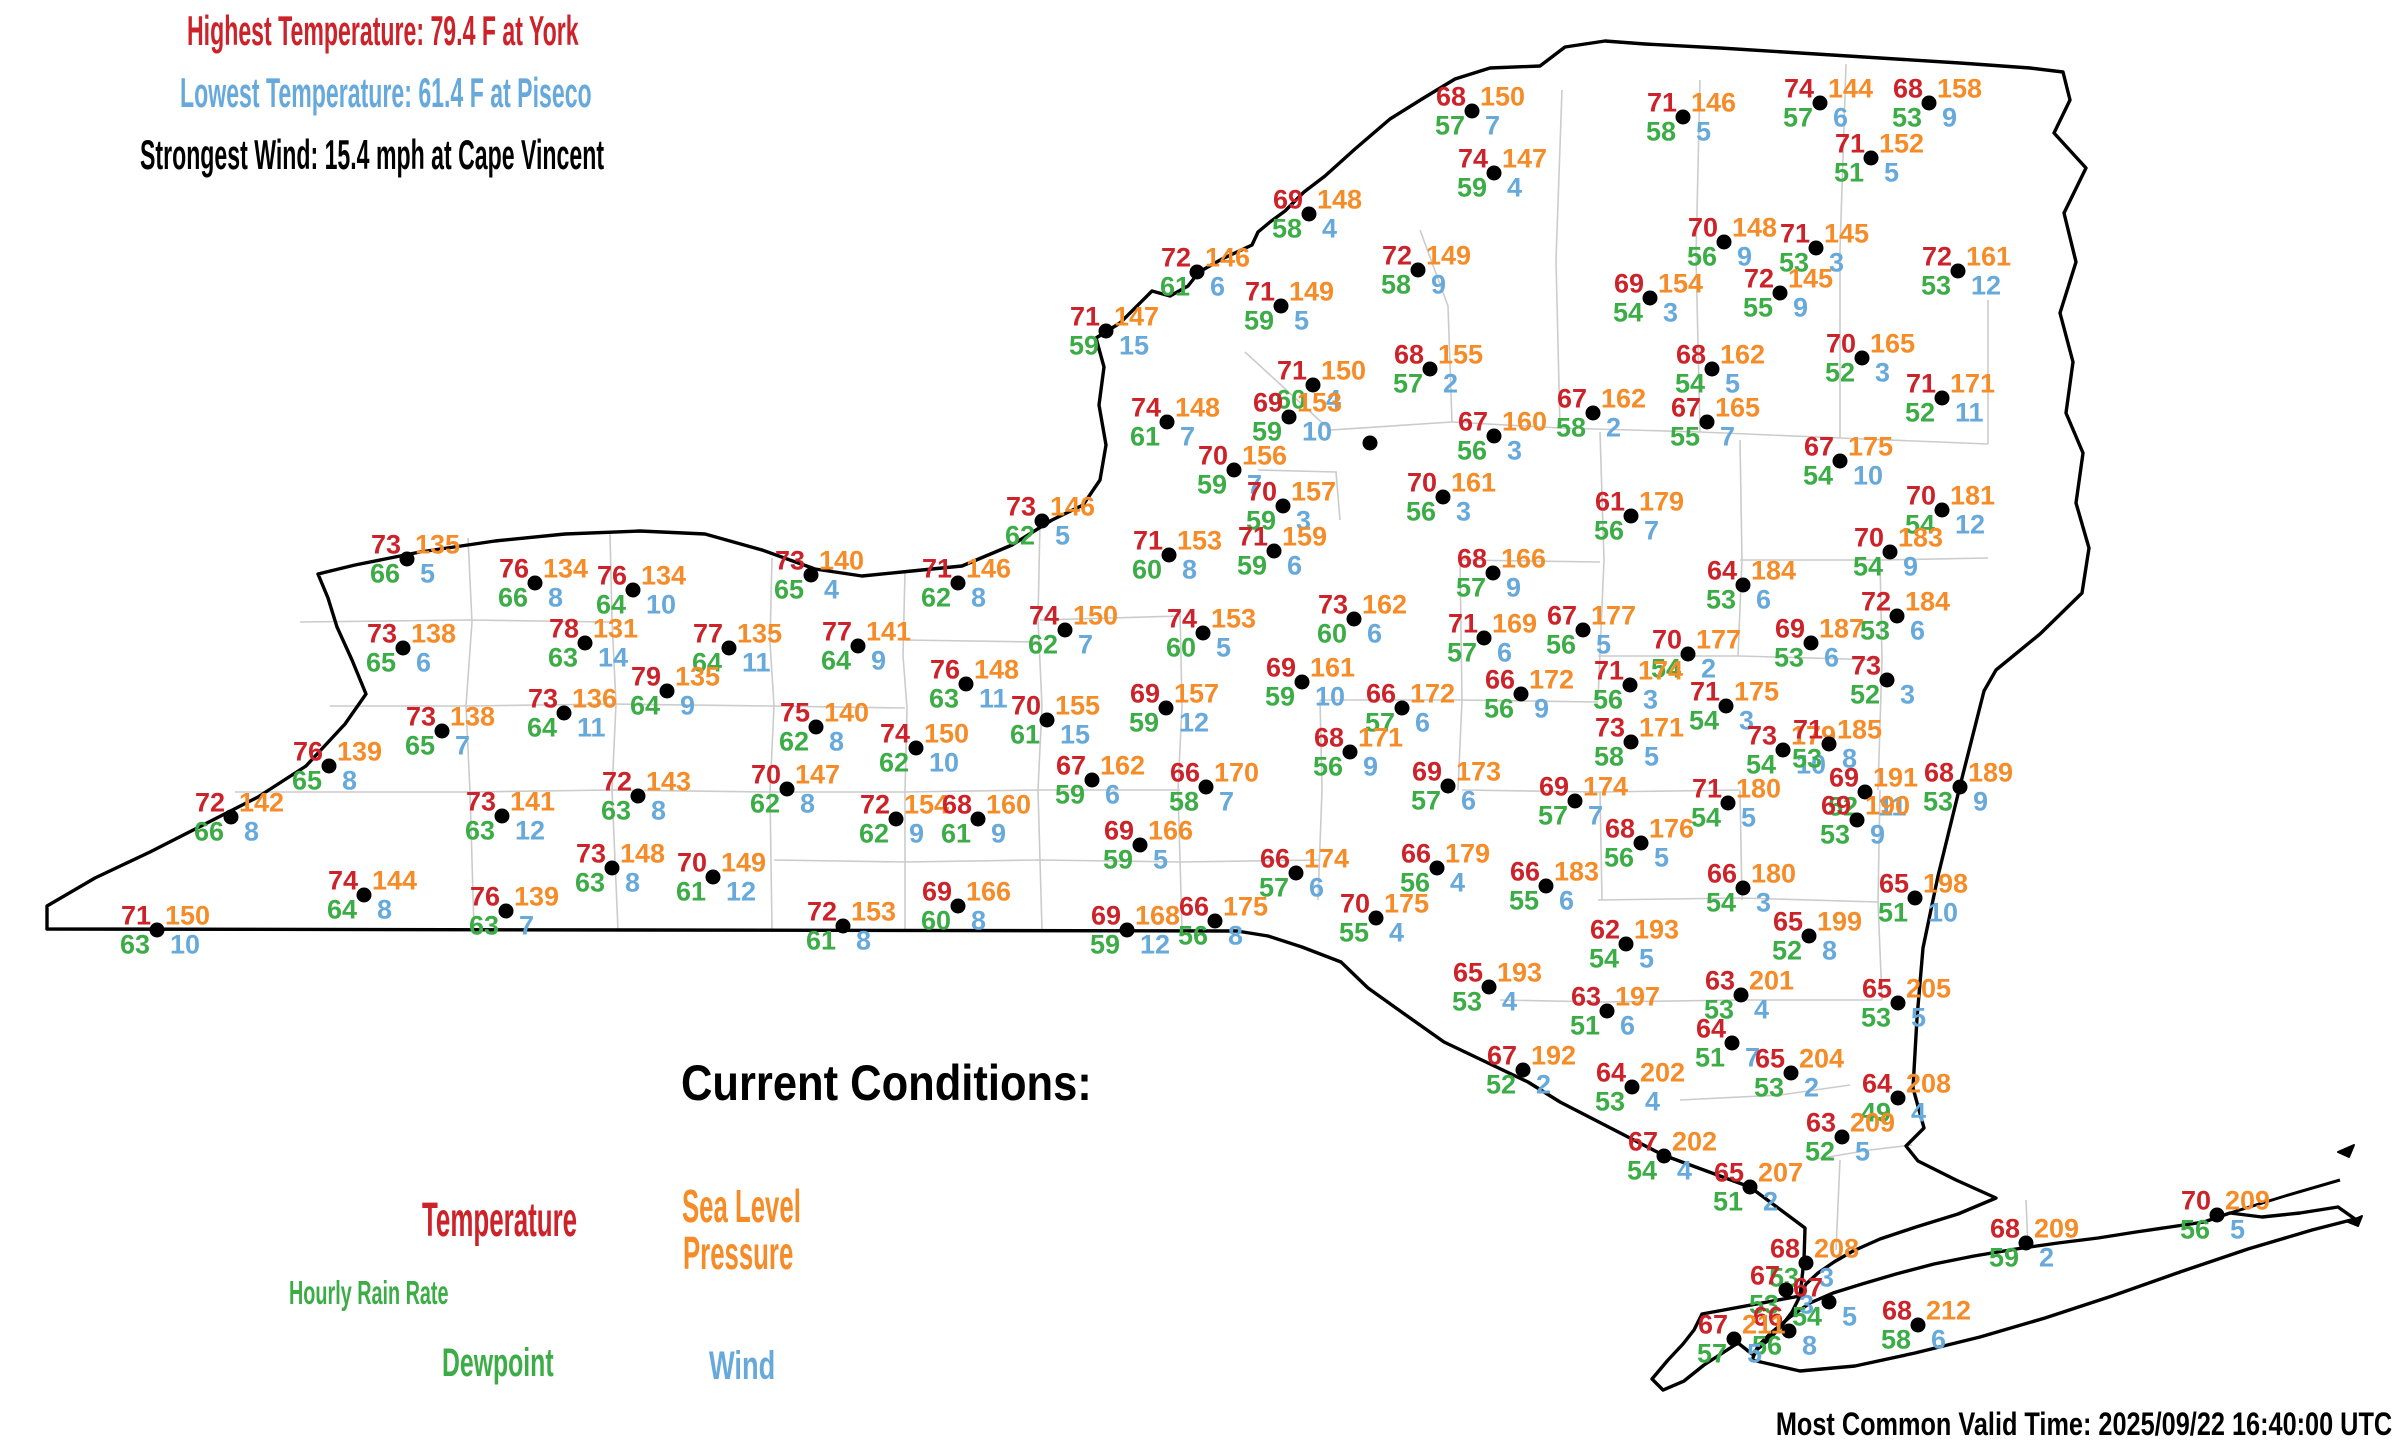  Describe the element at coordinates (1764, 1324) in the screenshot. I see `station-pressure: 211` at that location.